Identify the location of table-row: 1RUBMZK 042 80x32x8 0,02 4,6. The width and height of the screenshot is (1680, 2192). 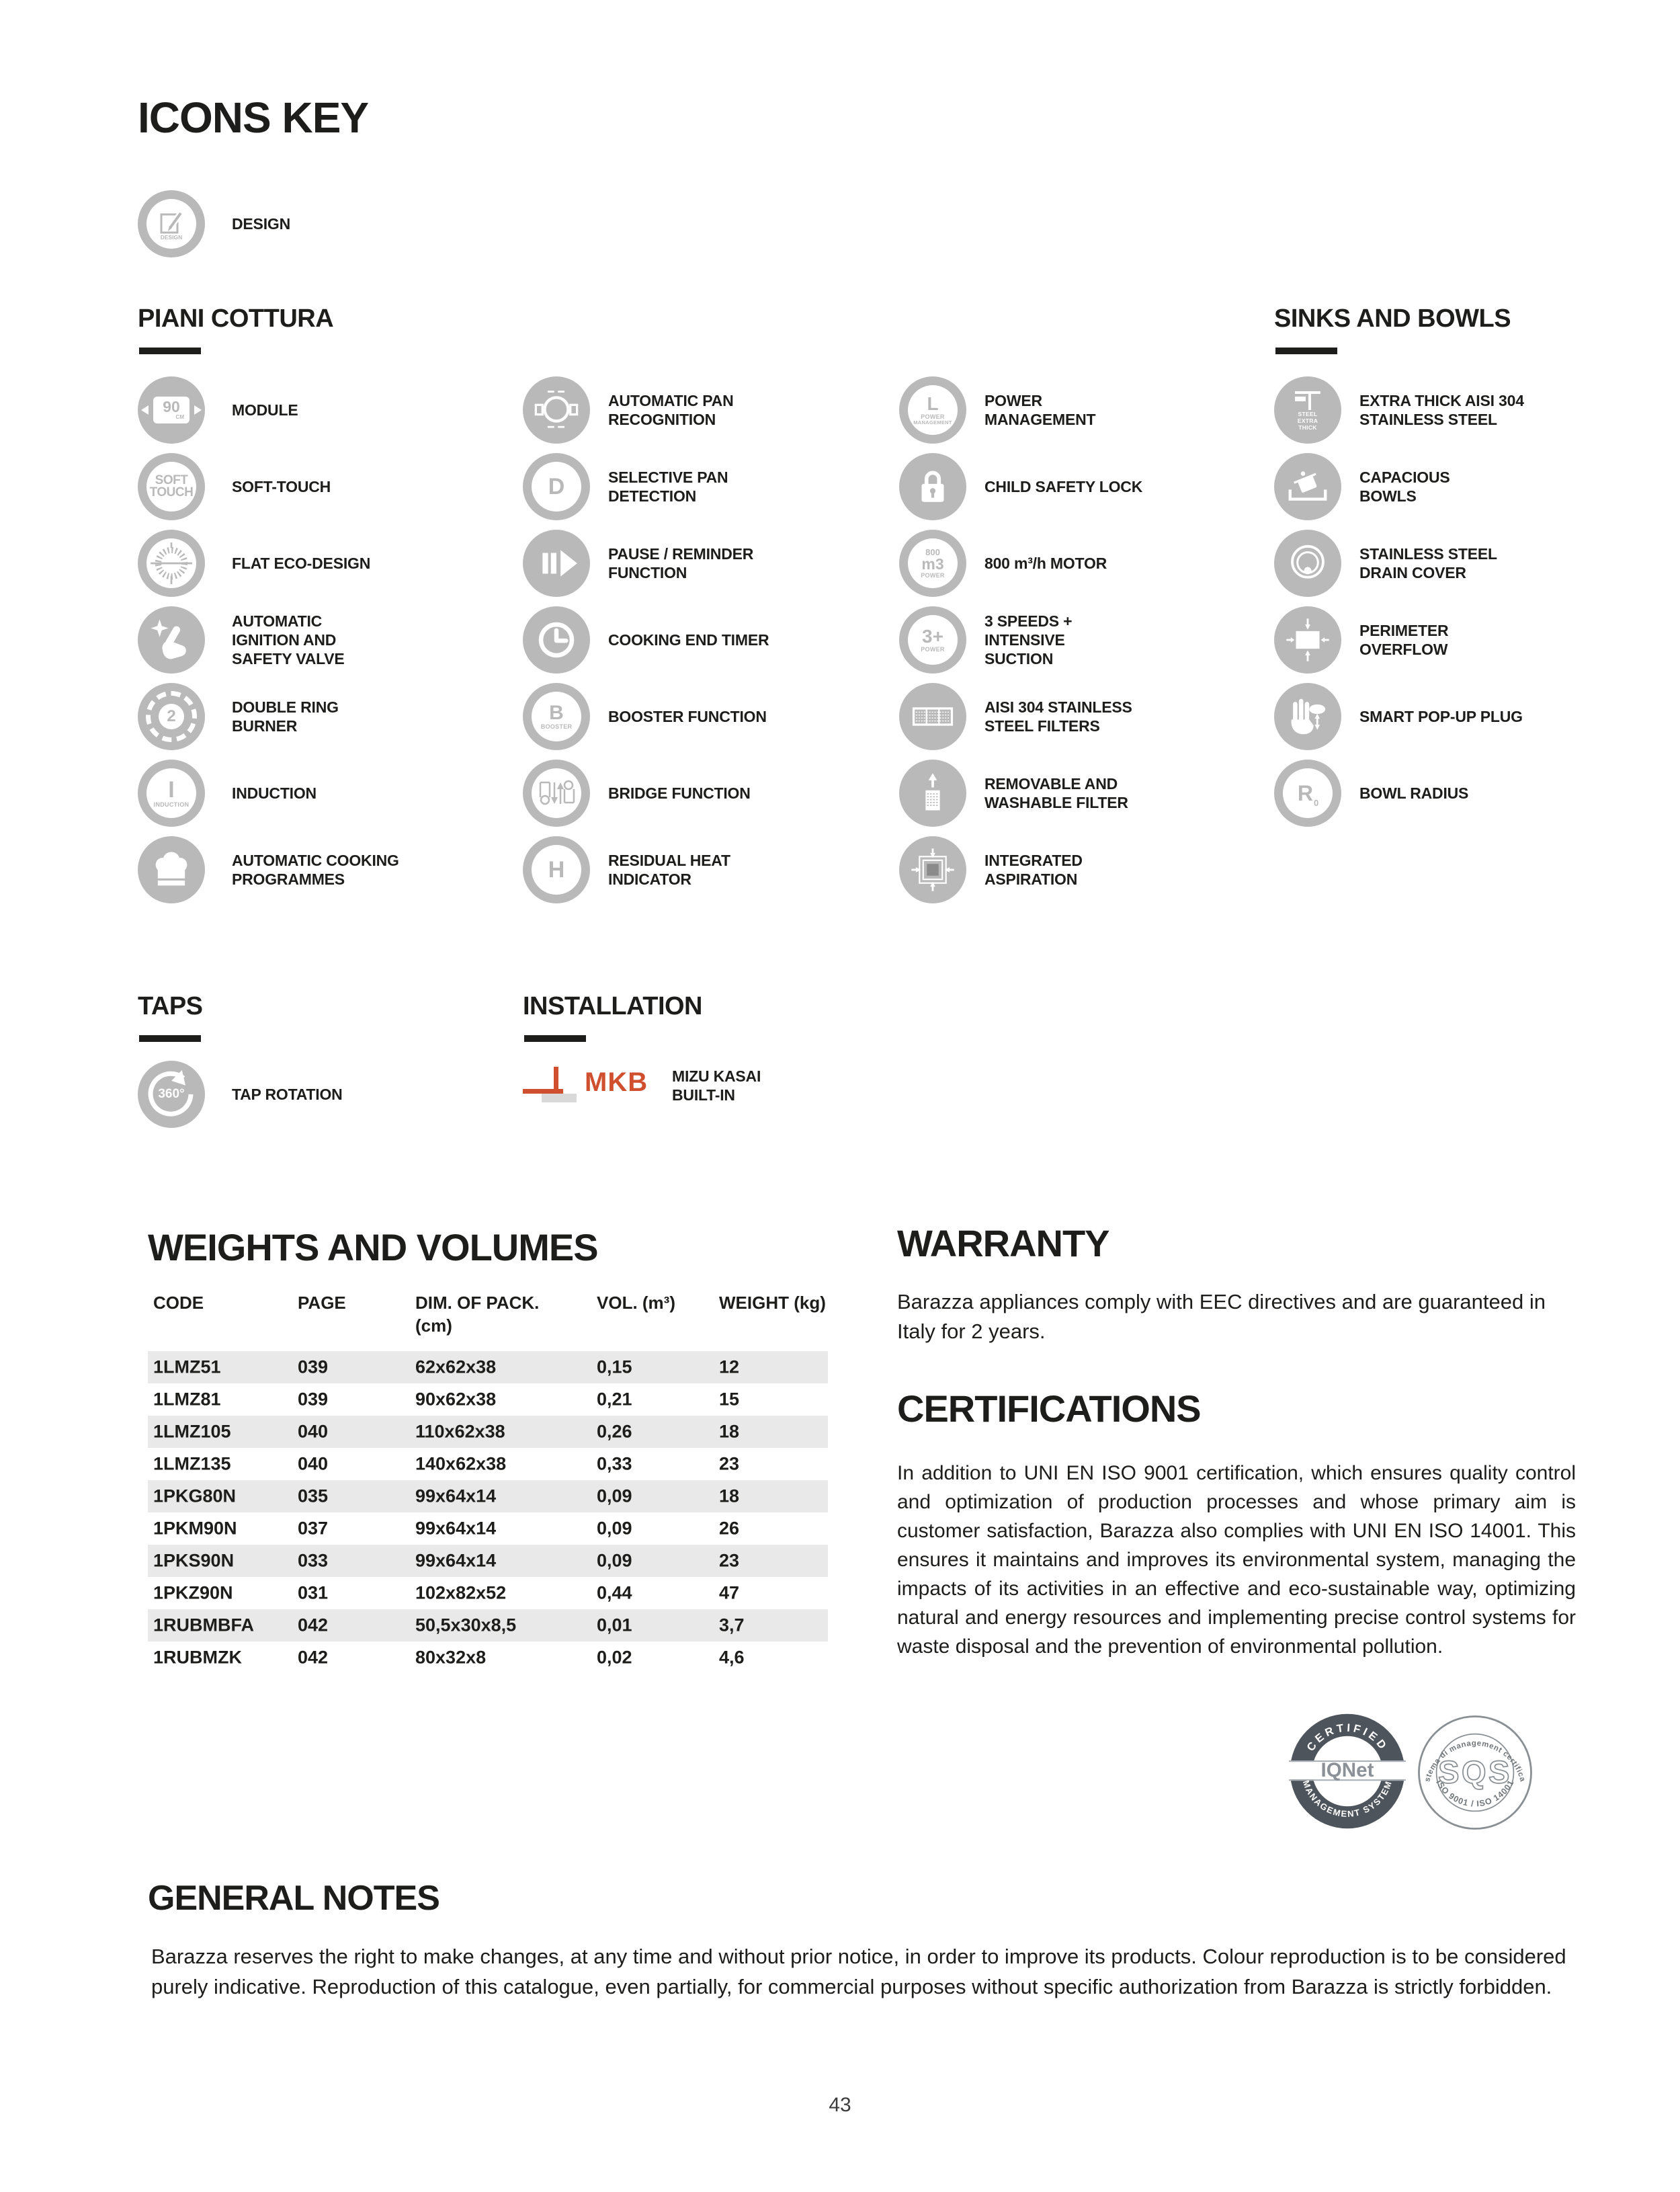
(449, 1657).